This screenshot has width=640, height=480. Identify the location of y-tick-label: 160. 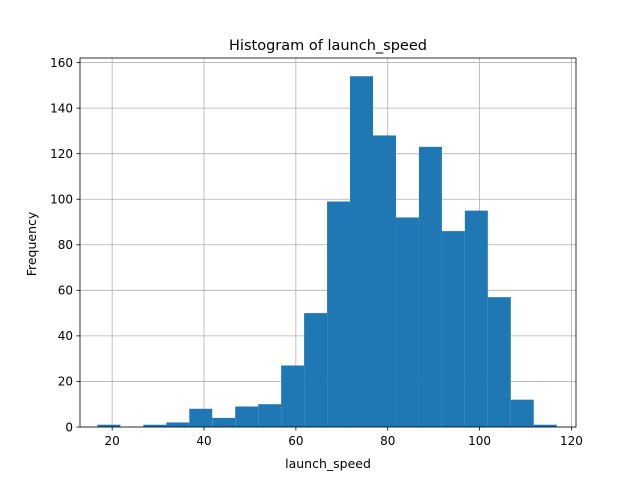
(61, 63).